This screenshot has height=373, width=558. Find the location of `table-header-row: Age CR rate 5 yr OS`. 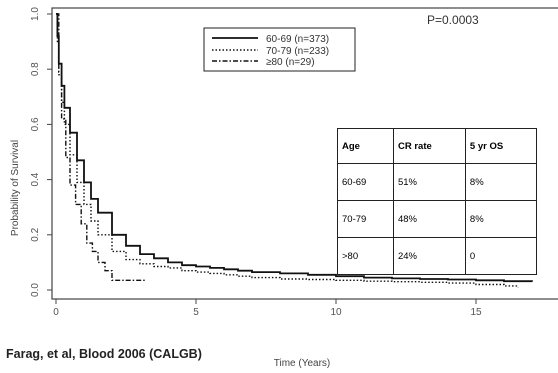

table-header-row: Age CR rate 5 yr OS is located at coordinates (437, 146).